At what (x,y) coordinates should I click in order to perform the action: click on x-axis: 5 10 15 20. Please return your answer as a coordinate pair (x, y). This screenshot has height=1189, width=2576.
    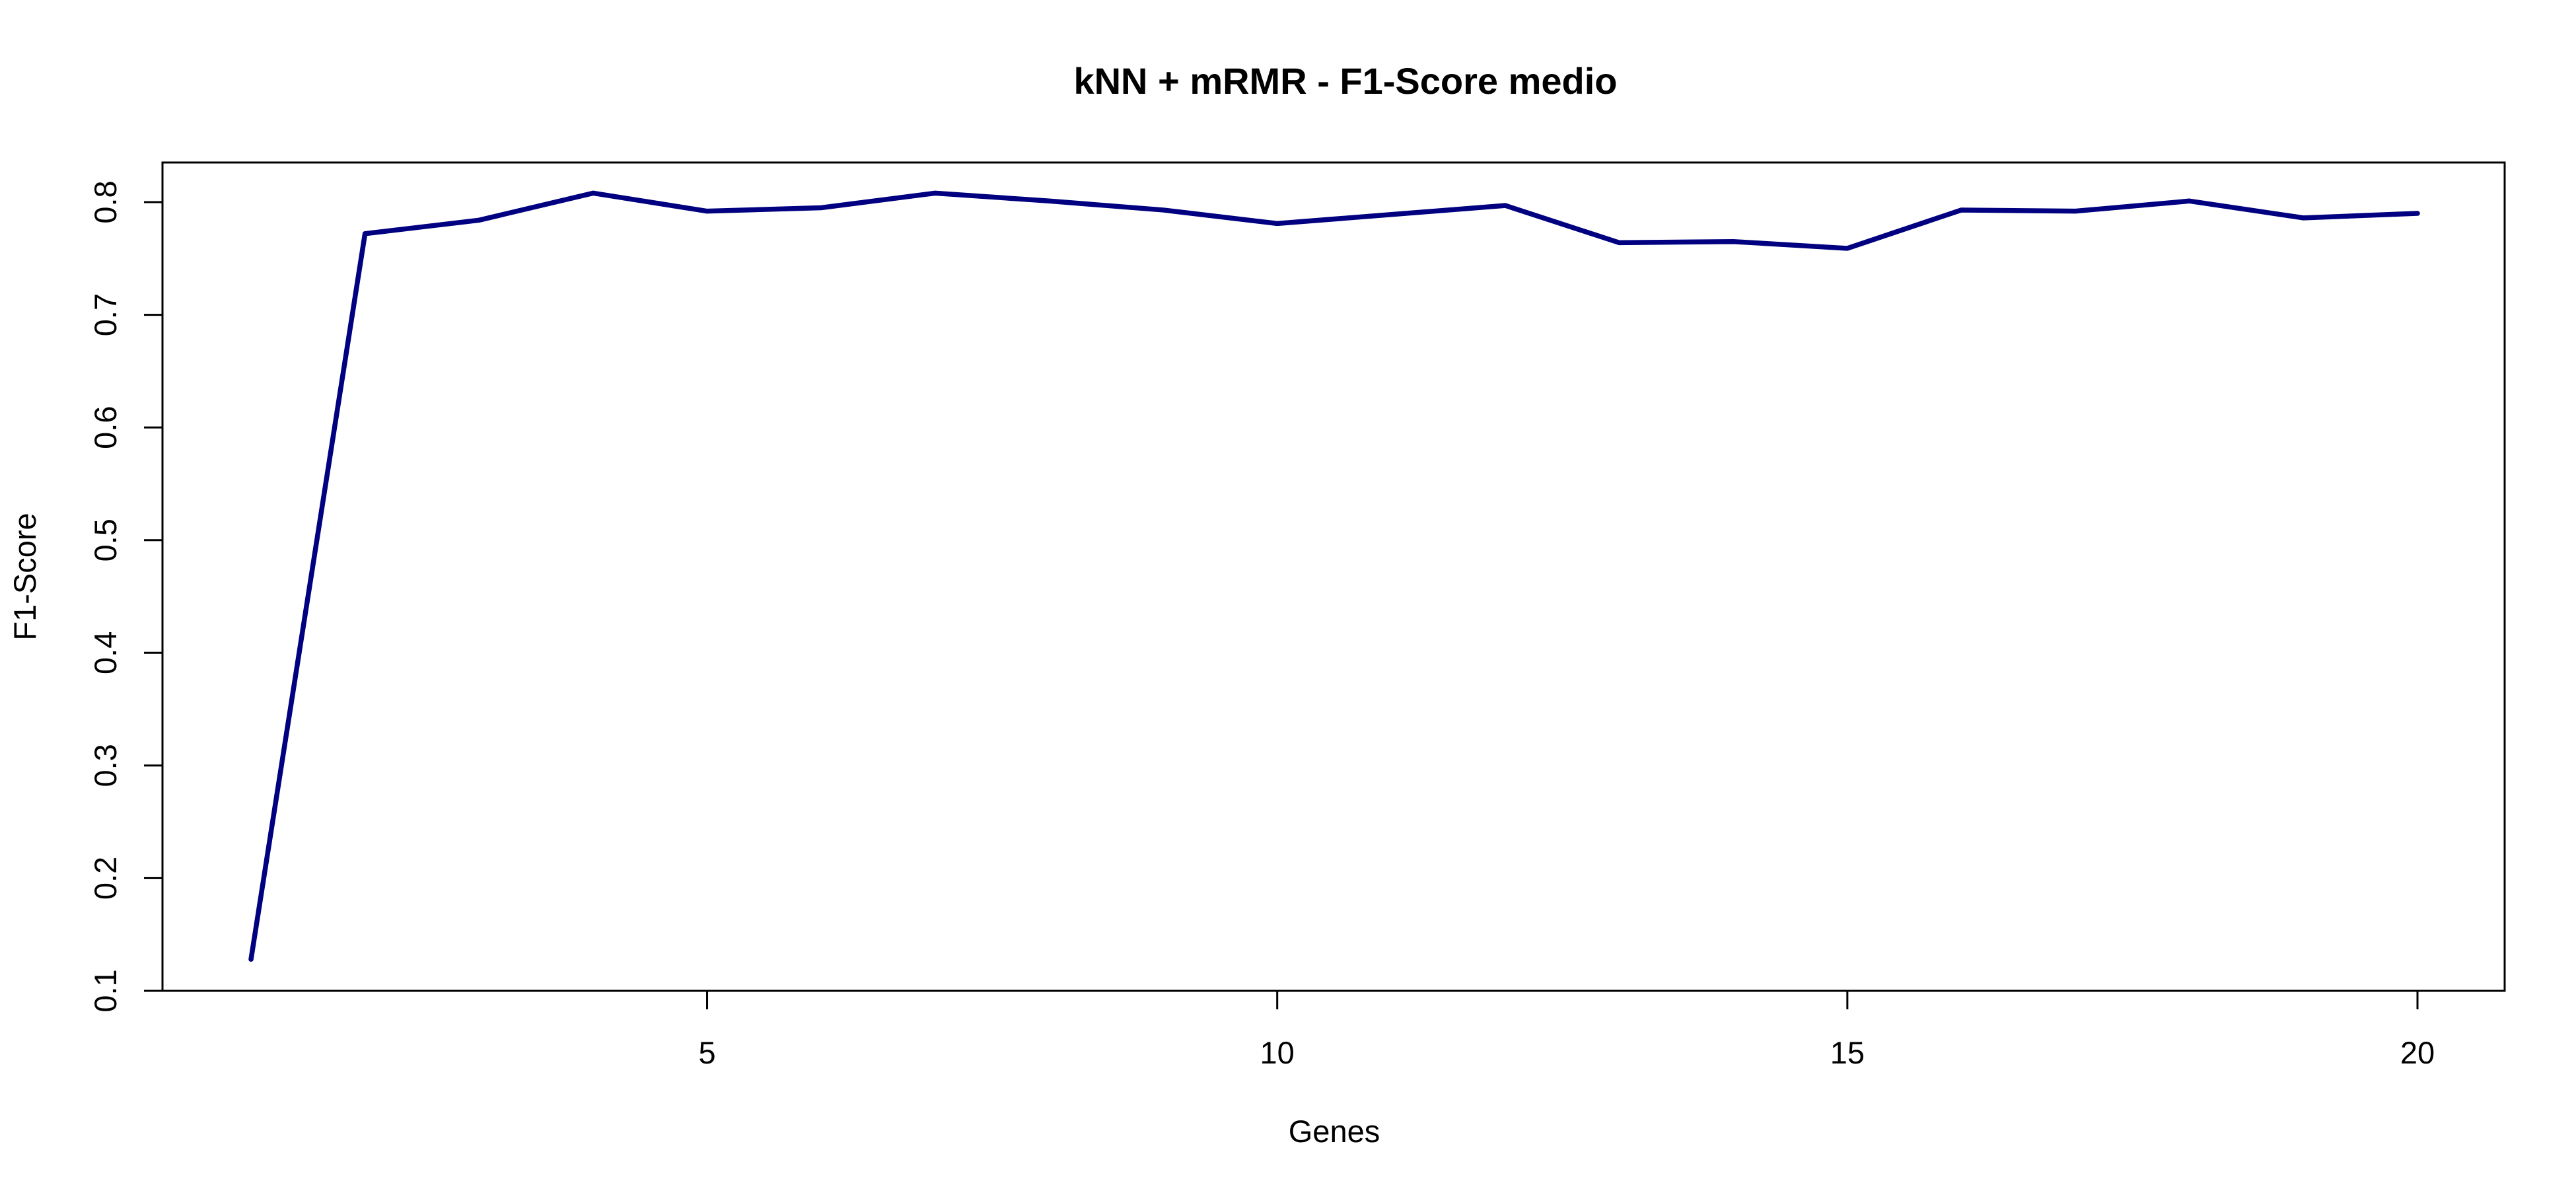
    Looking at the image, I should click on (1566, 1030).